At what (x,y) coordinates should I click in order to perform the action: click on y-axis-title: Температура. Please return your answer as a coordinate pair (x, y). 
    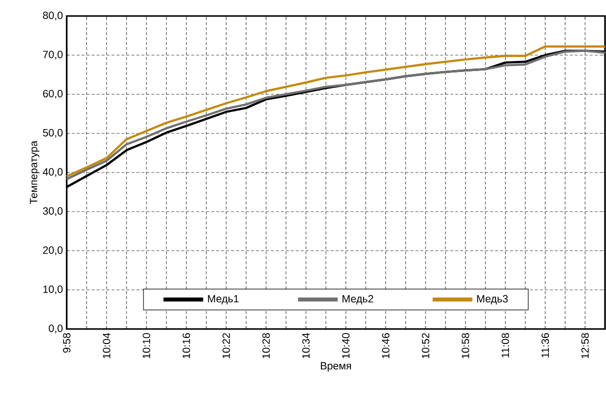
    Looking at the image, I should click on (35, 172).